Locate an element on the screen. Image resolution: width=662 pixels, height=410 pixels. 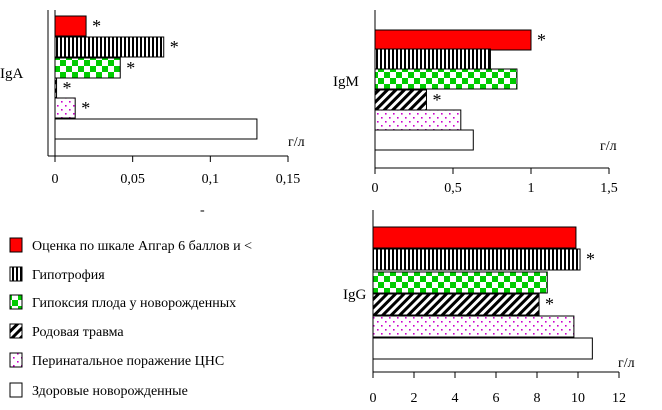
iga-tick-label: 0,15 is located at coordinates (288, 179).